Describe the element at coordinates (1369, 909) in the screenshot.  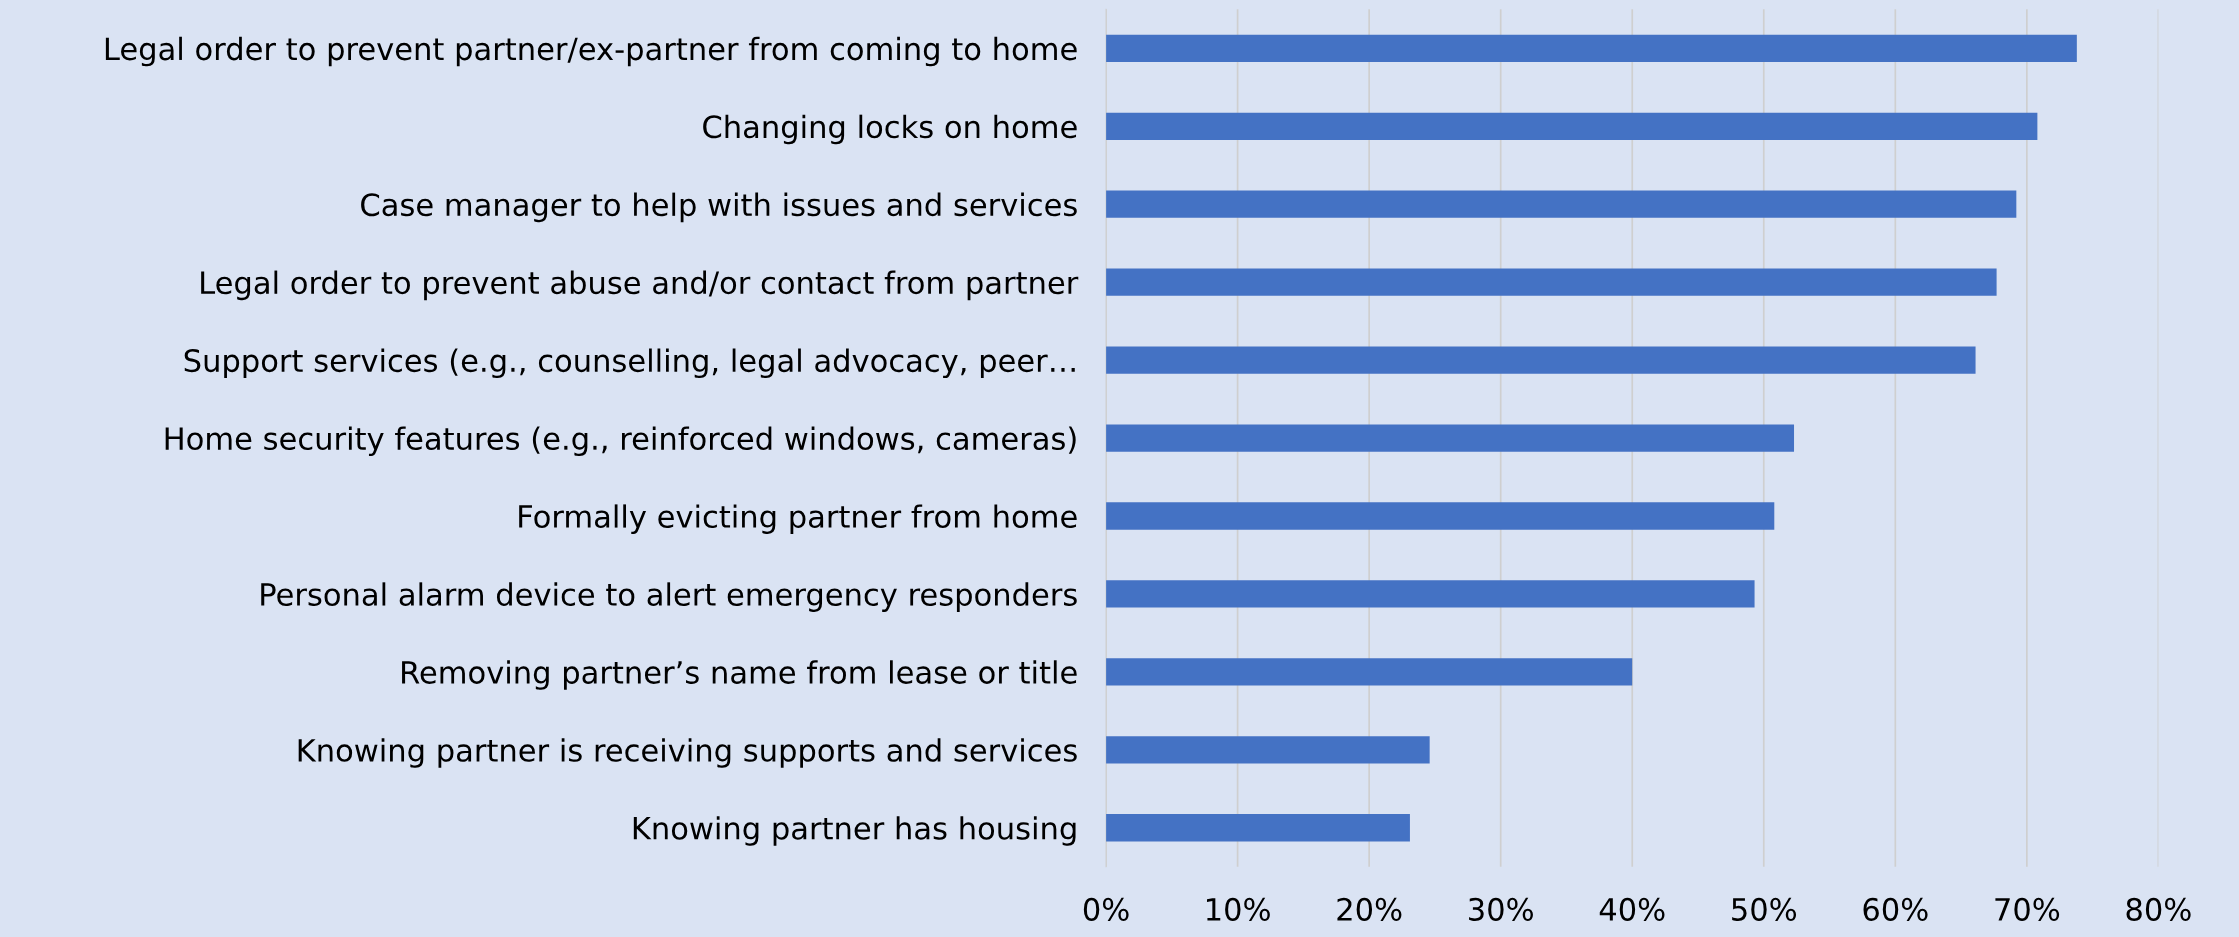
I see `x-tick-label: 20%` at that location.